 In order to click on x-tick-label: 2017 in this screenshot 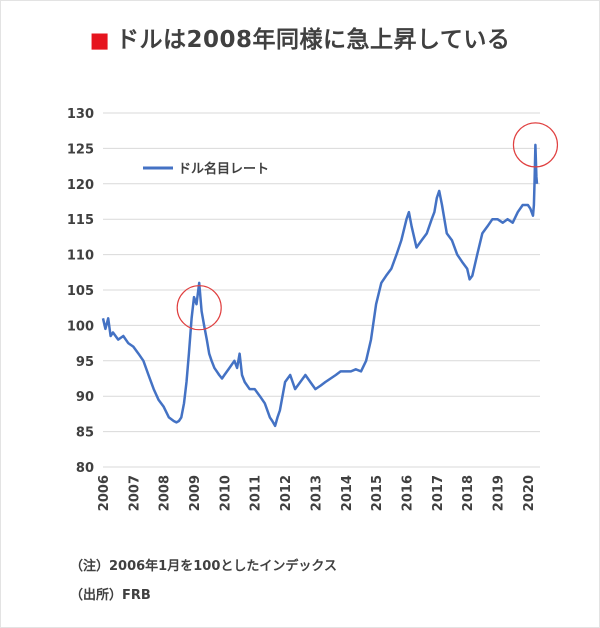, I will do `click(438, 493)`.